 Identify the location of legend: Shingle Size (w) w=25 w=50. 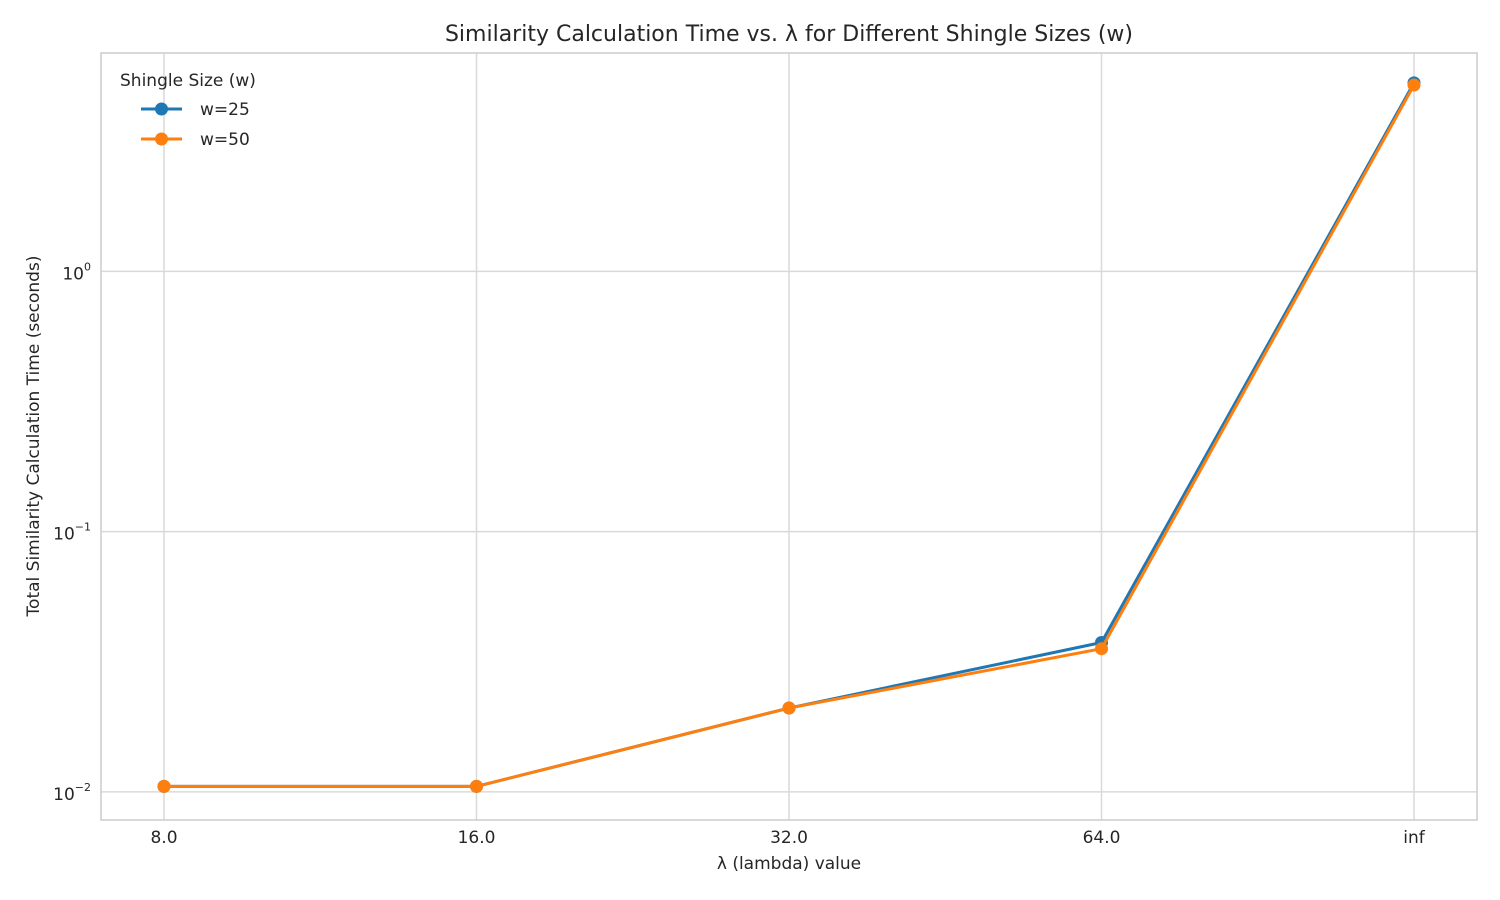
(188, 110).